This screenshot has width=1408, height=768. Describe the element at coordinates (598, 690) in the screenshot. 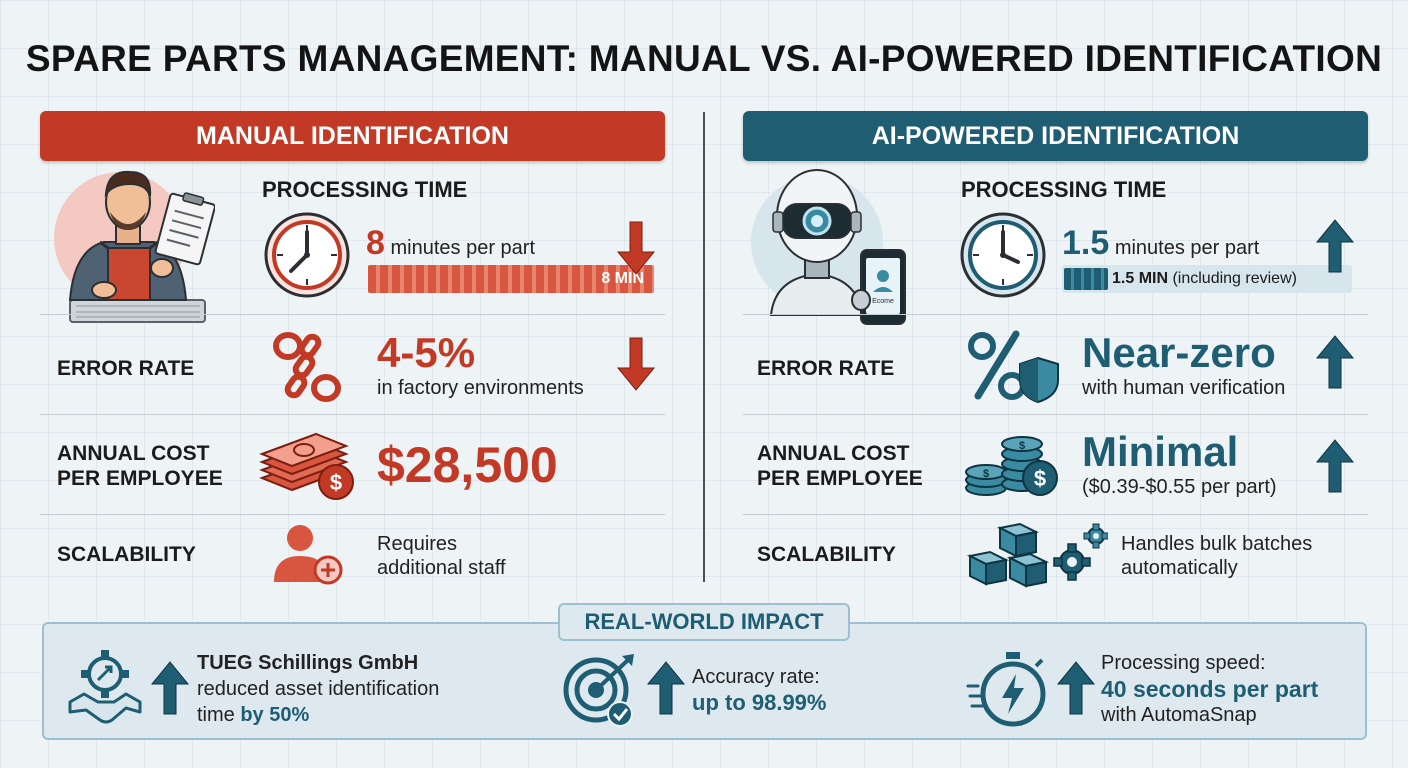

I see `target-check-icon` at that location.